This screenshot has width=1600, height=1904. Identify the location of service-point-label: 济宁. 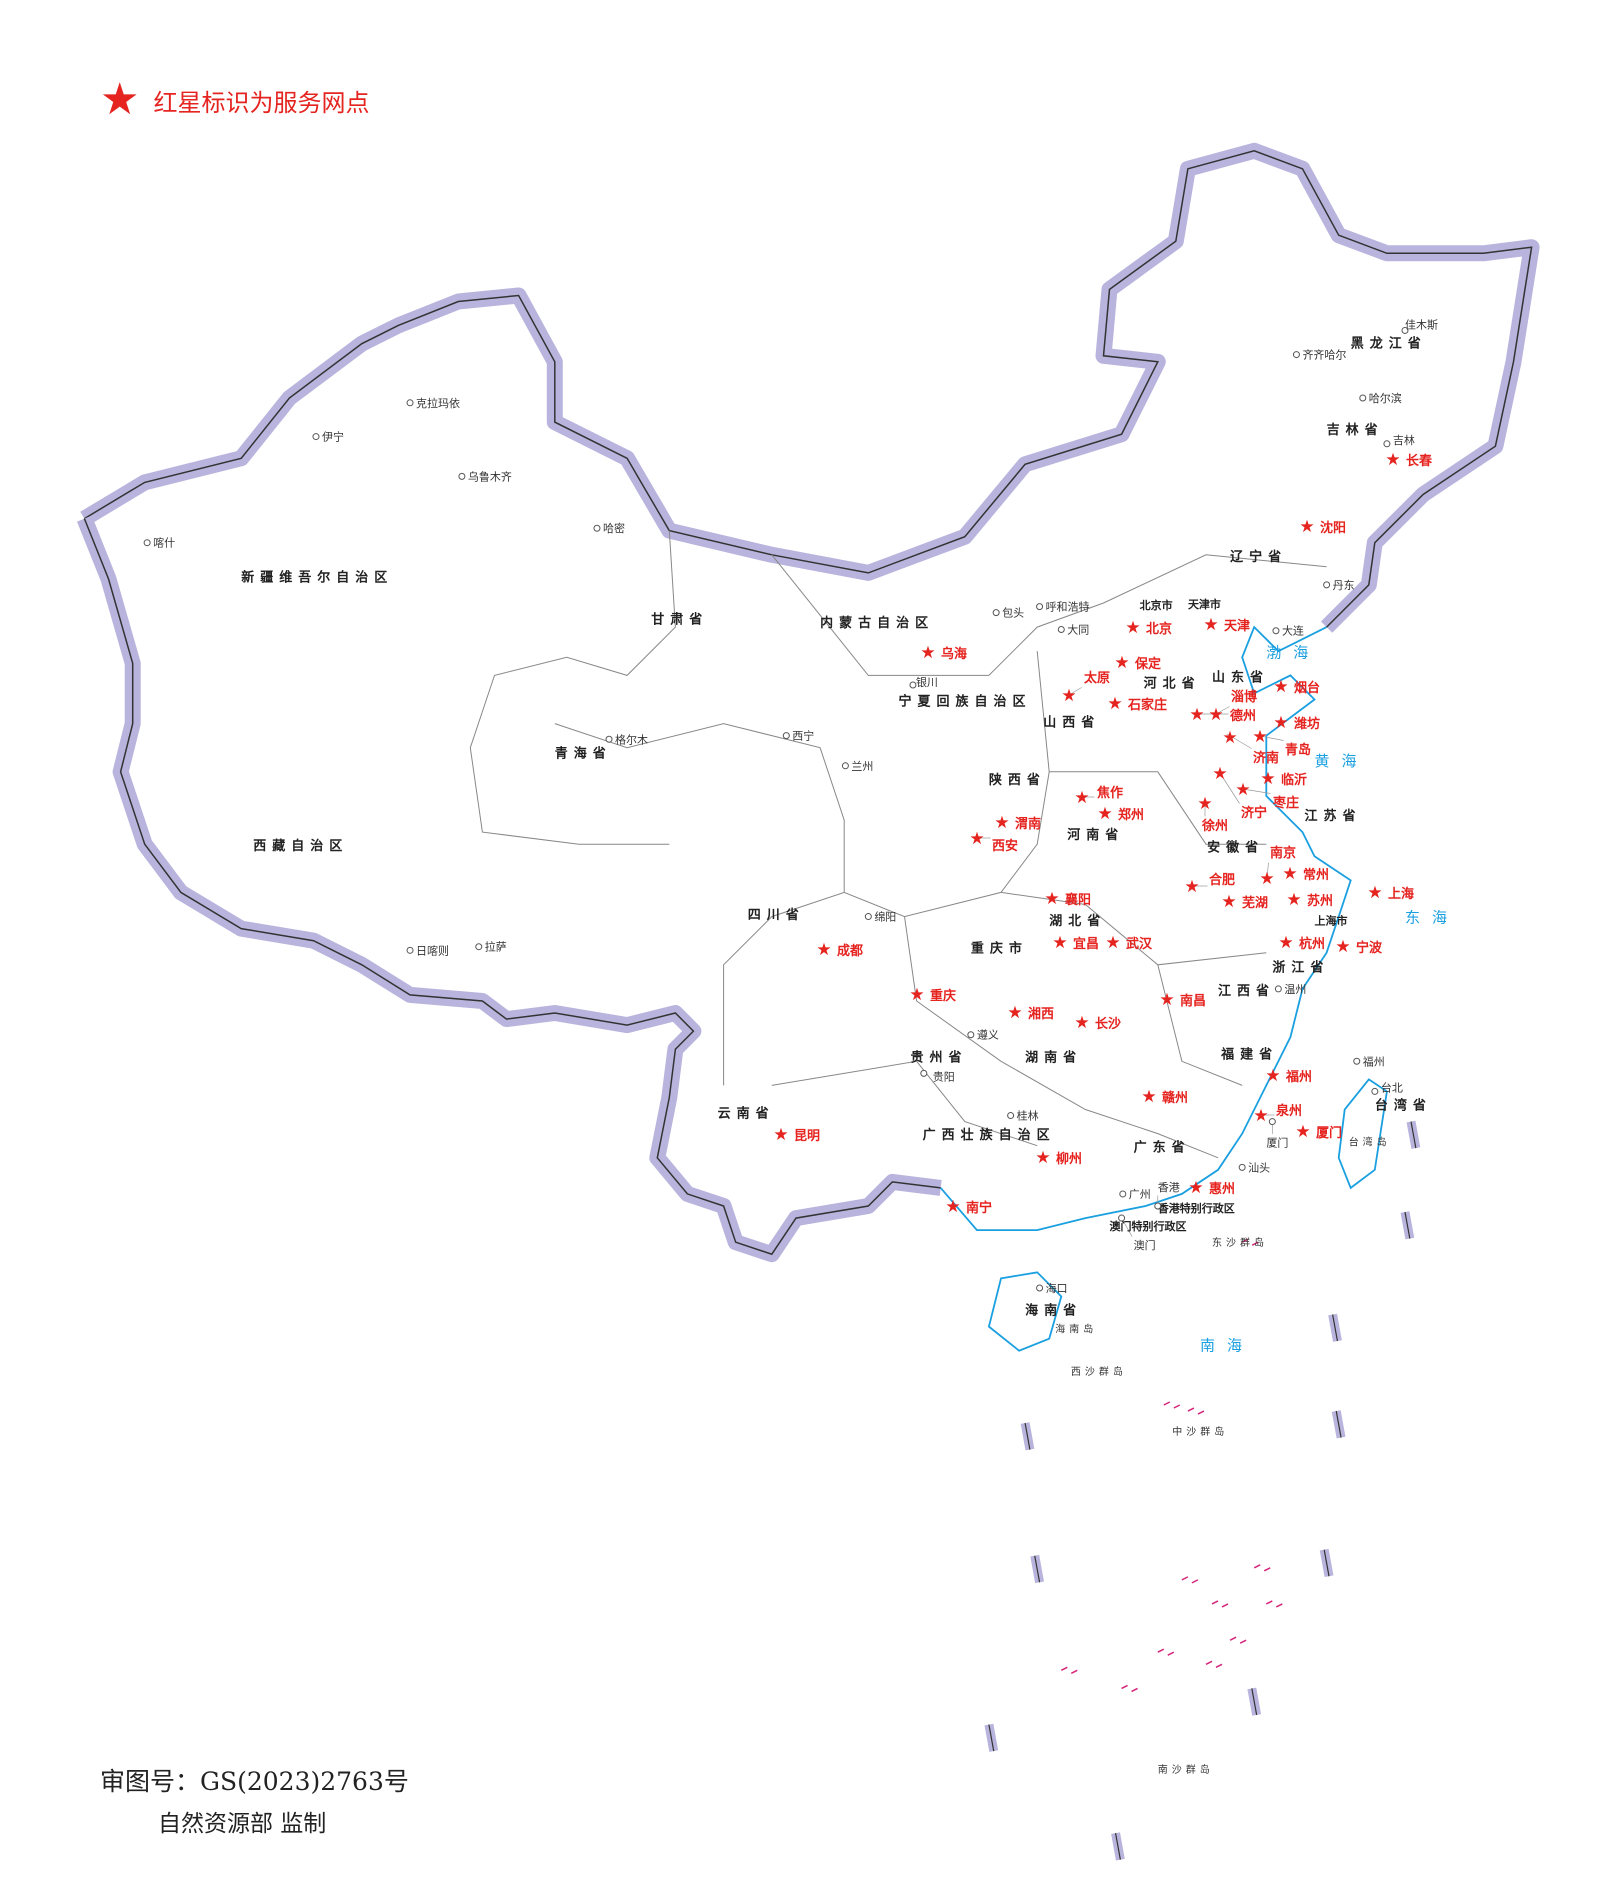
(1254, 813).